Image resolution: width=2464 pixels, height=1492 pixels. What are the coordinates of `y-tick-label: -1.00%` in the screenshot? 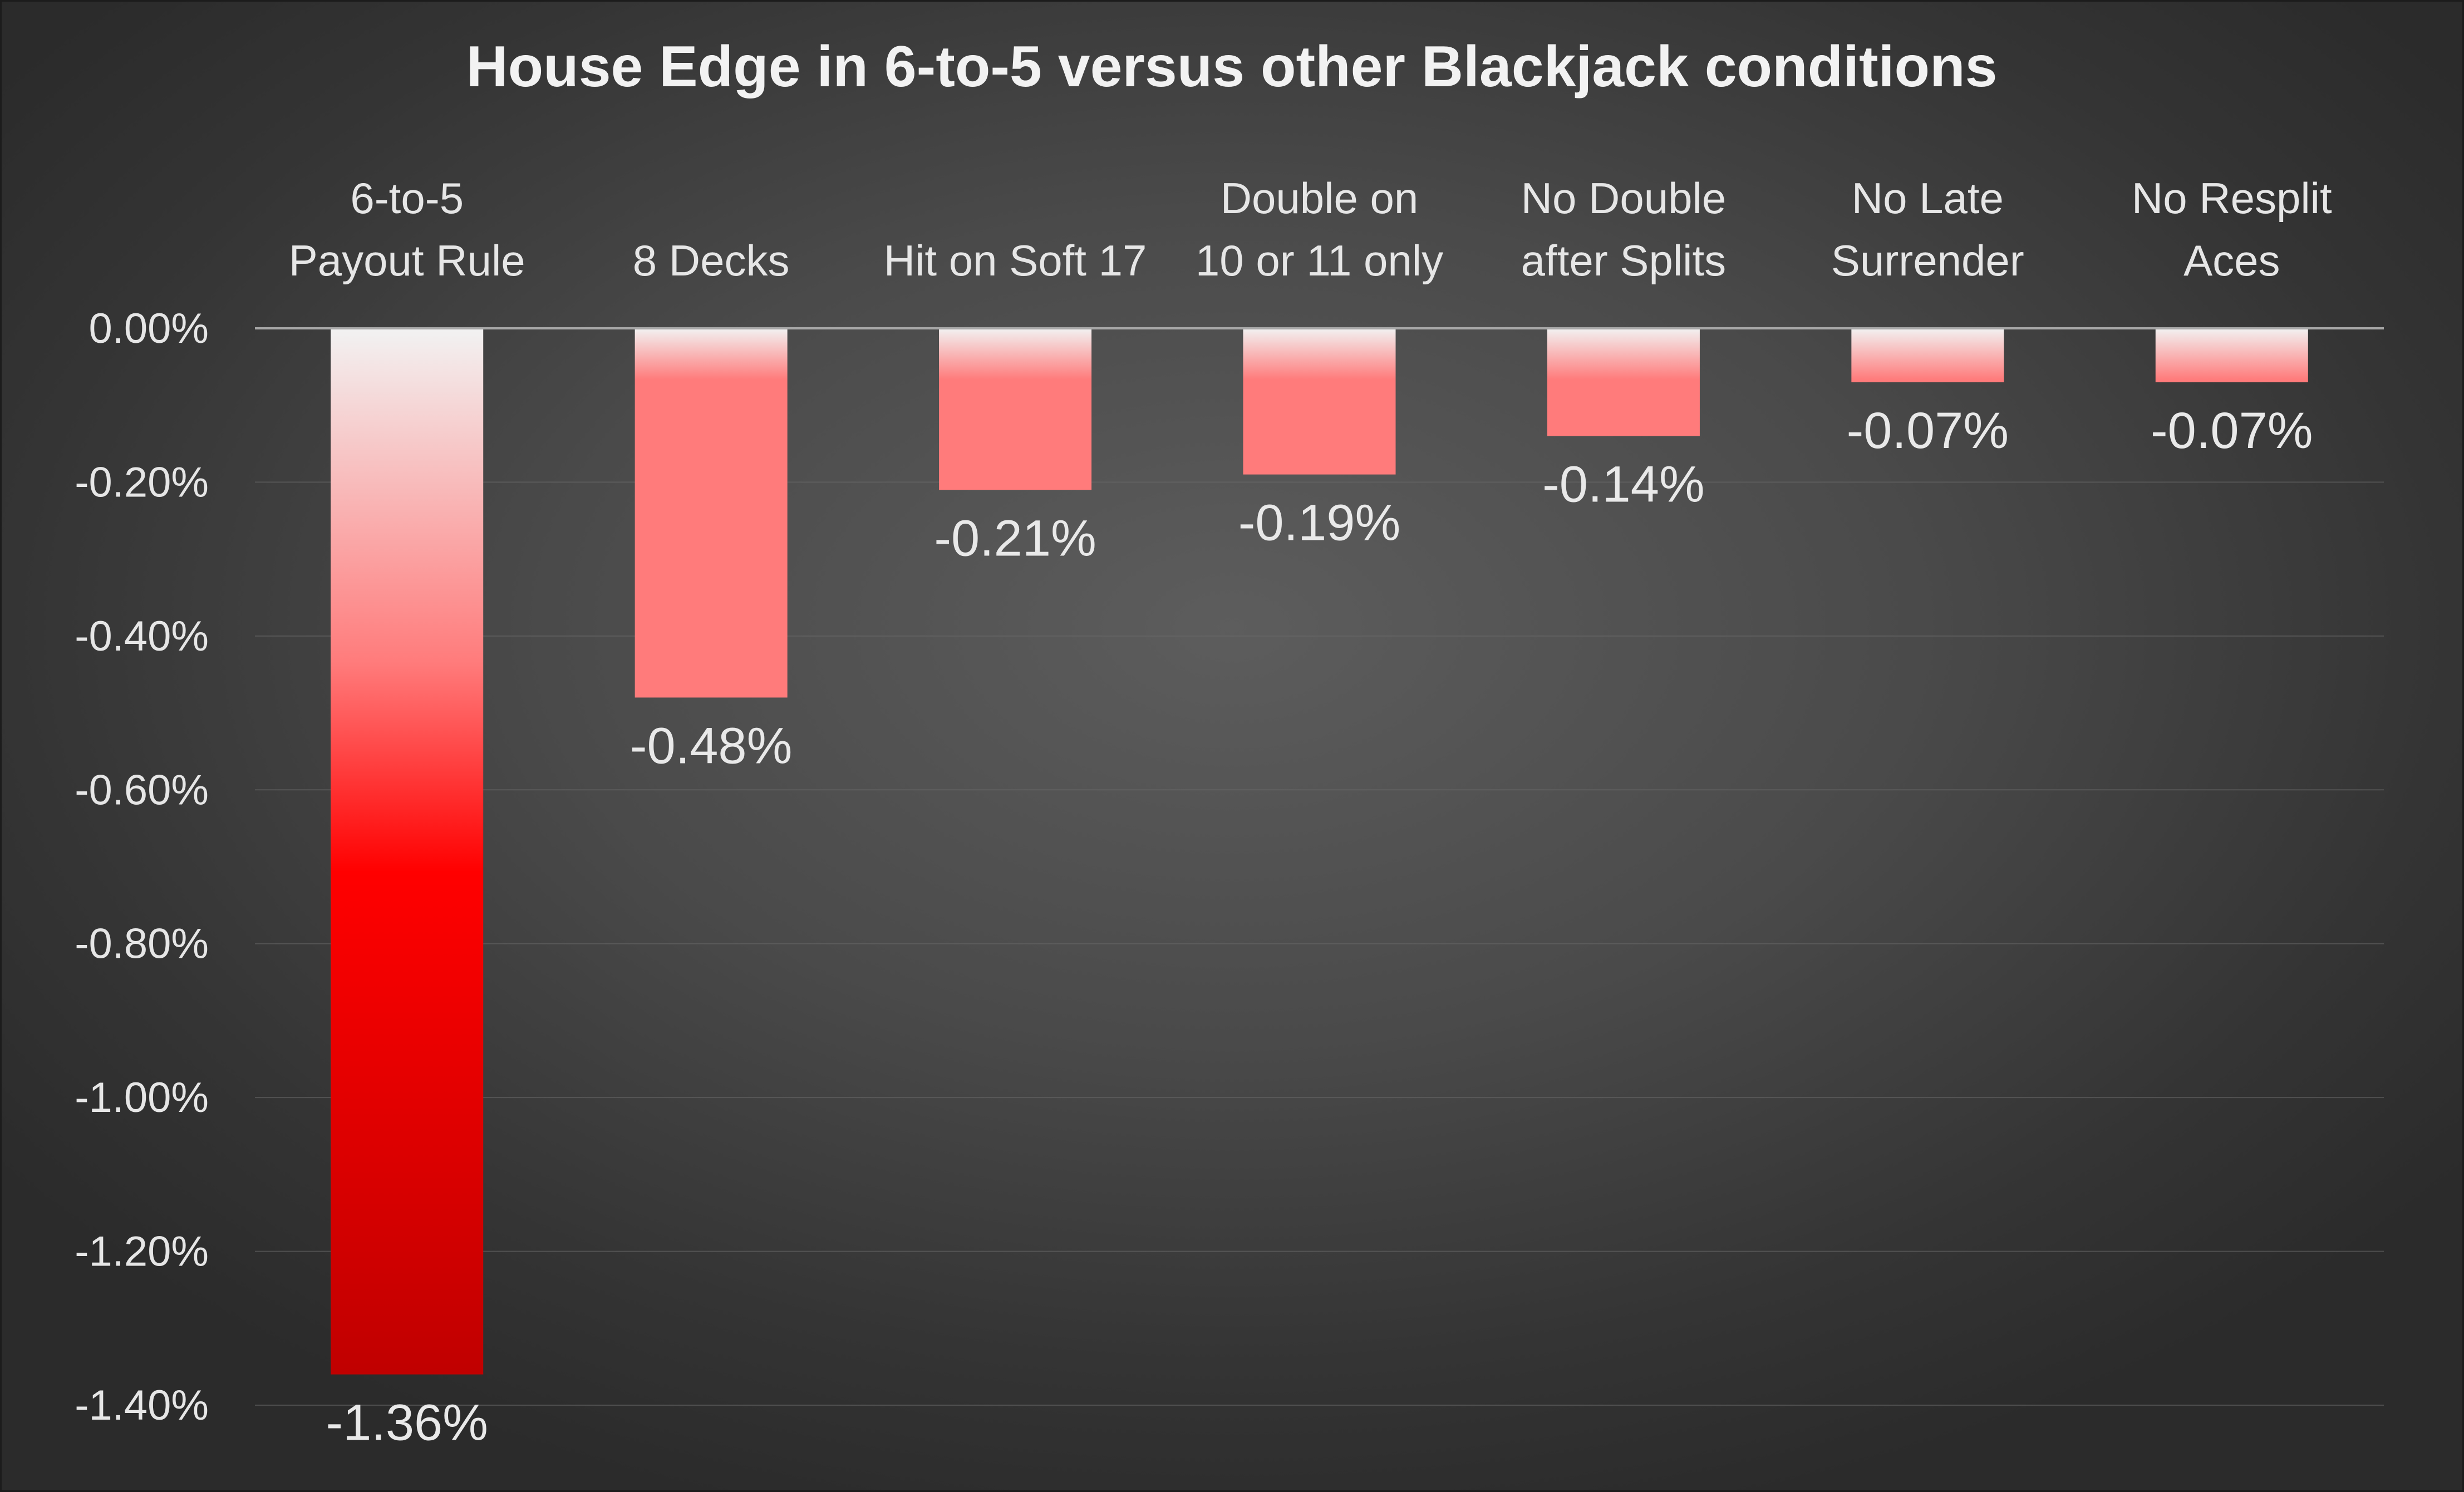 It's located at (142, 1097).